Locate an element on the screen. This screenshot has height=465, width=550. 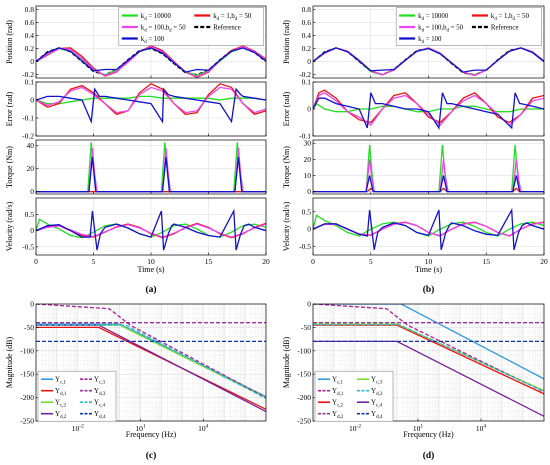
legend: Yc,1 Yc,3 Yd,1 Yd,3 Yc,2 Yc,4 Yd,2 Yd,4 is located at coordinates (77, 396).